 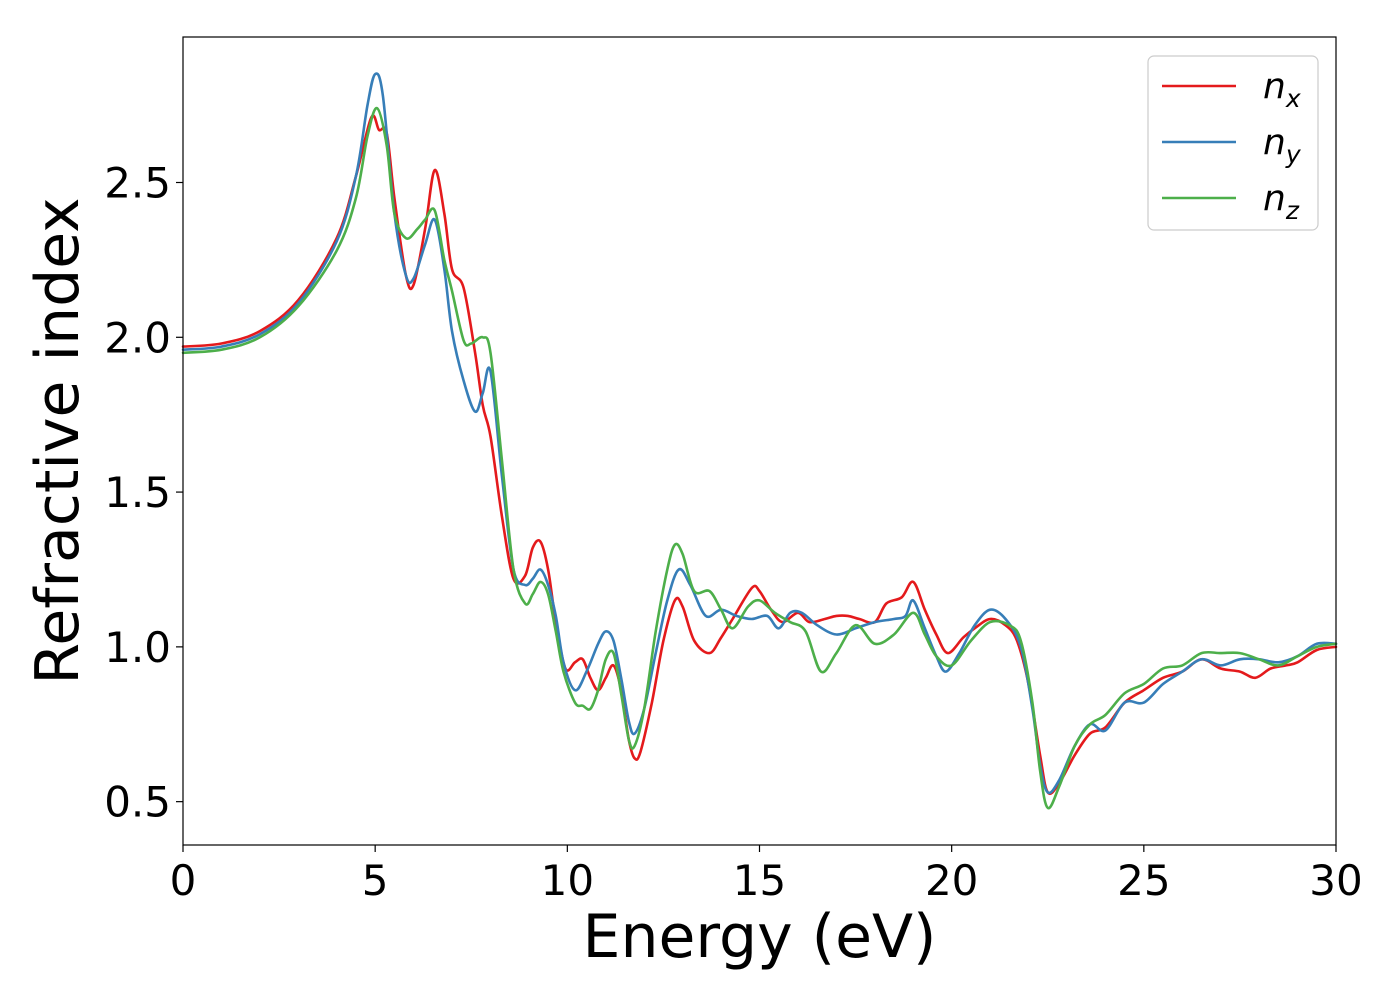 I want to click on y-tick-label: 0.5, so click(x=137, y=802).